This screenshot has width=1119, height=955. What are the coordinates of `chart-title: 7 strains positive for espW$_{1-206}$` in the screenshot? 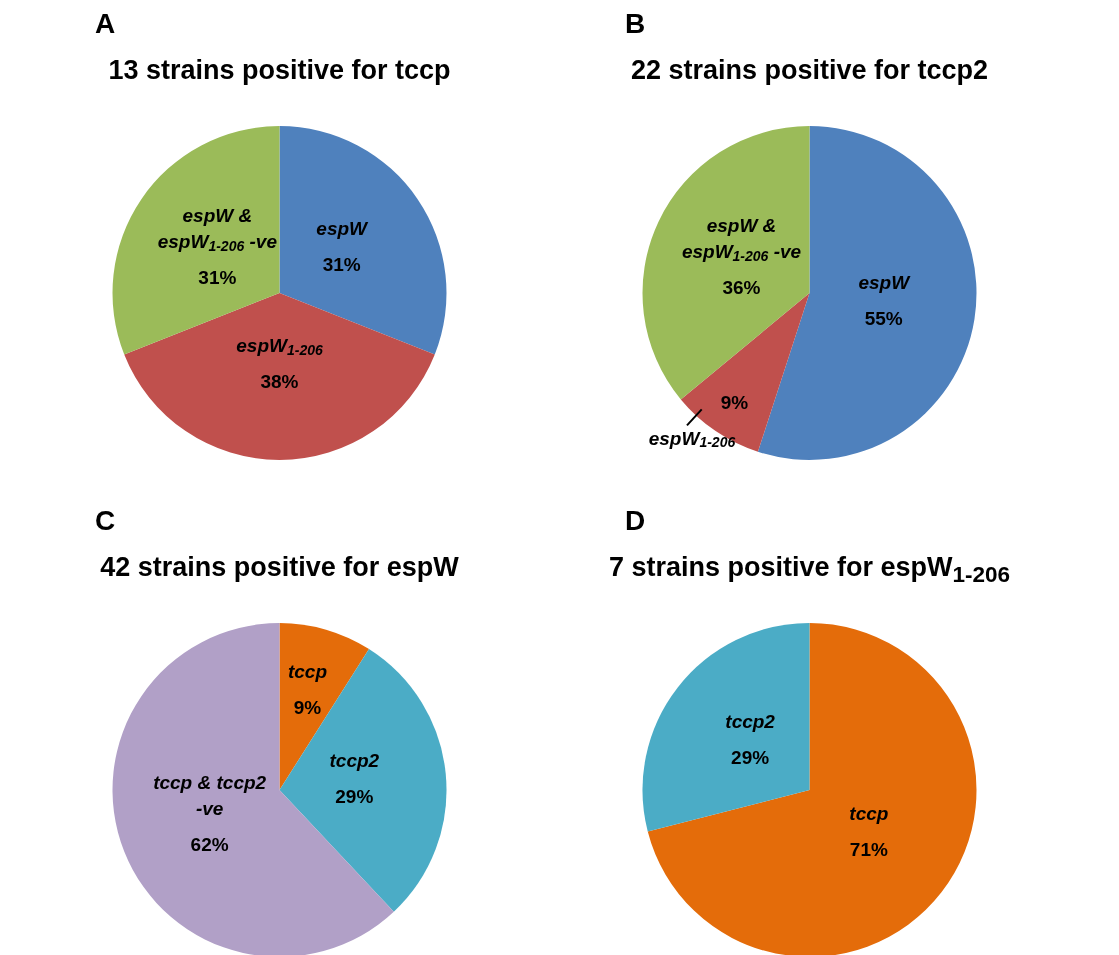 It's located at (809, 570).